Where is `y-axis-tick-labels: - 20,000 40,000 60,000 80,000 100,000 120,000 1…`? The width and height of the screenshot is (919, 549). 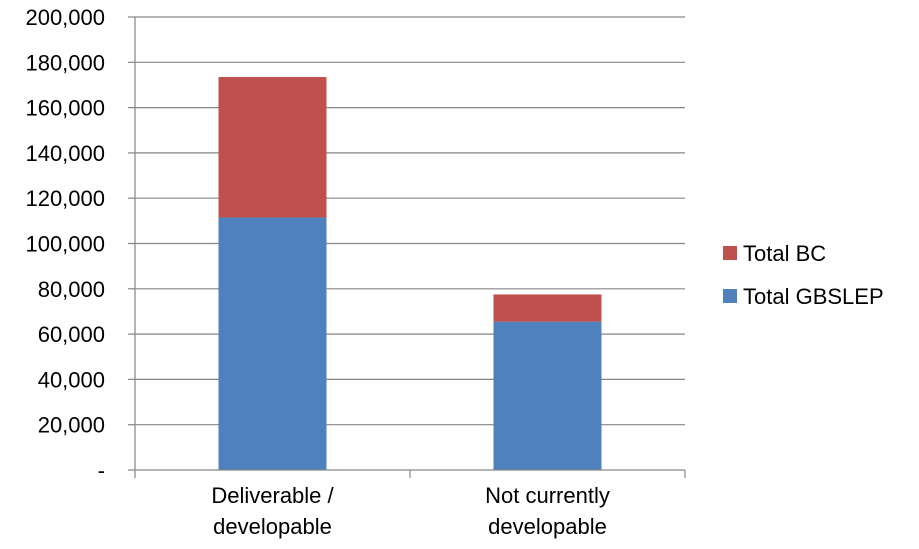 y-axis-tick-labels: - 20,000 40,000 60,000 80,000 100,000 120,000 1… is located at coordinates (65, 244).